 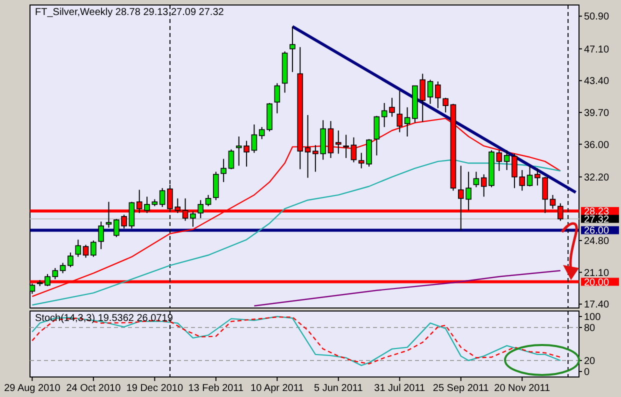 I want to click on y-tick-label: 20, so click(x=590, y=361).